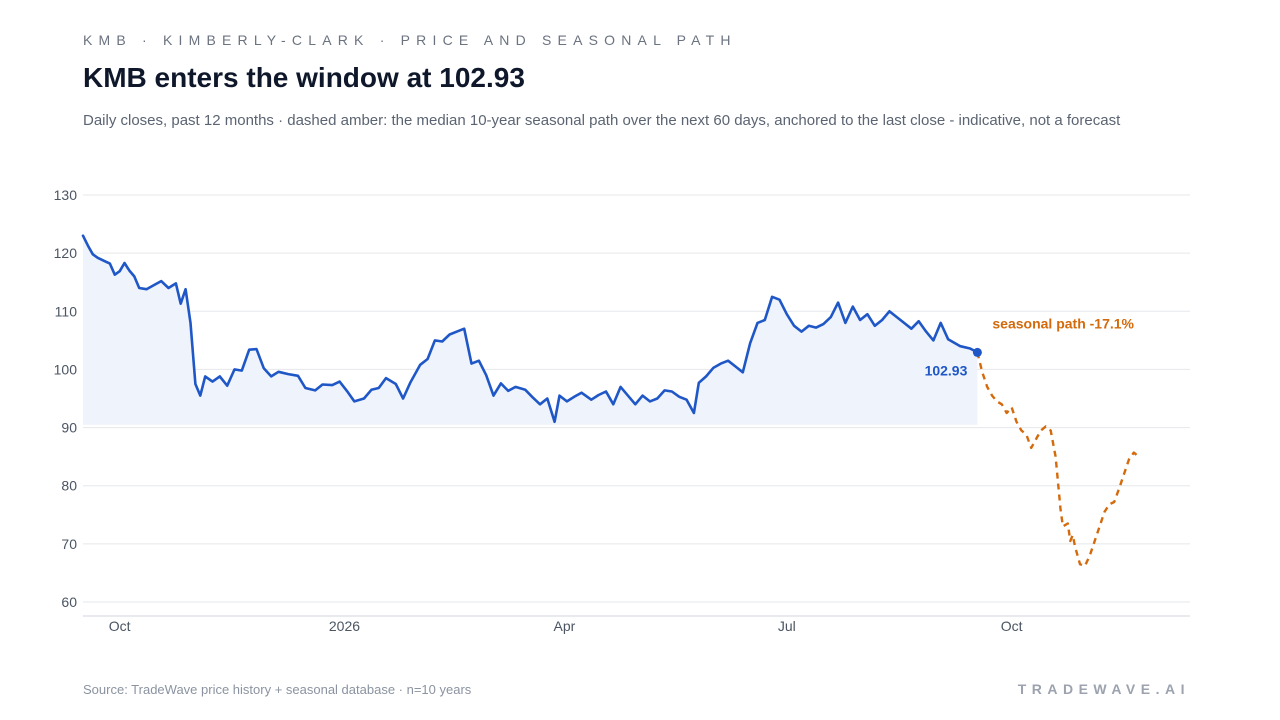 The width and height of the screenshot is (1280, 720). Describe the element at coordinates (1103, 689) in the screenshot. I see `brand-logo: TRADEWAVE.AI` at that location.